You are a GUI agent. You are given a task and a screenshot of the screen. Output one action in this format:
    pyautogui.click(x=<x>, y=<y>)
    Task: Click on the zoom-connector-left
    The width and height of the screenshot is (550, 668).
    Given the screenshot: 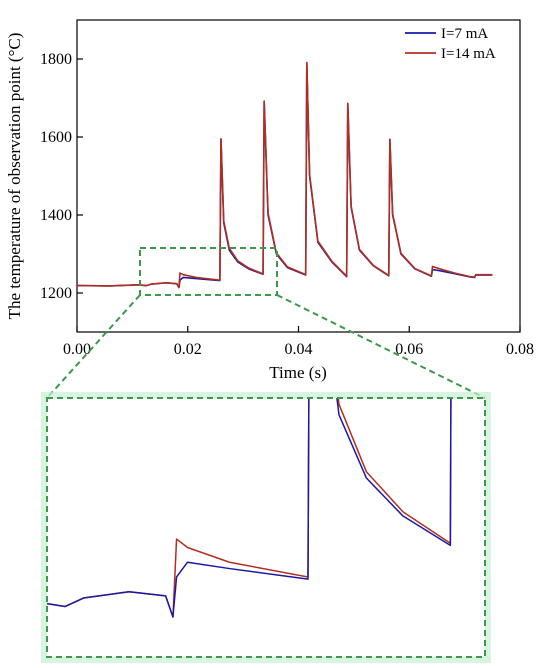 What is the action you would take?
    pyautogui.click(x=93, y=346)
    